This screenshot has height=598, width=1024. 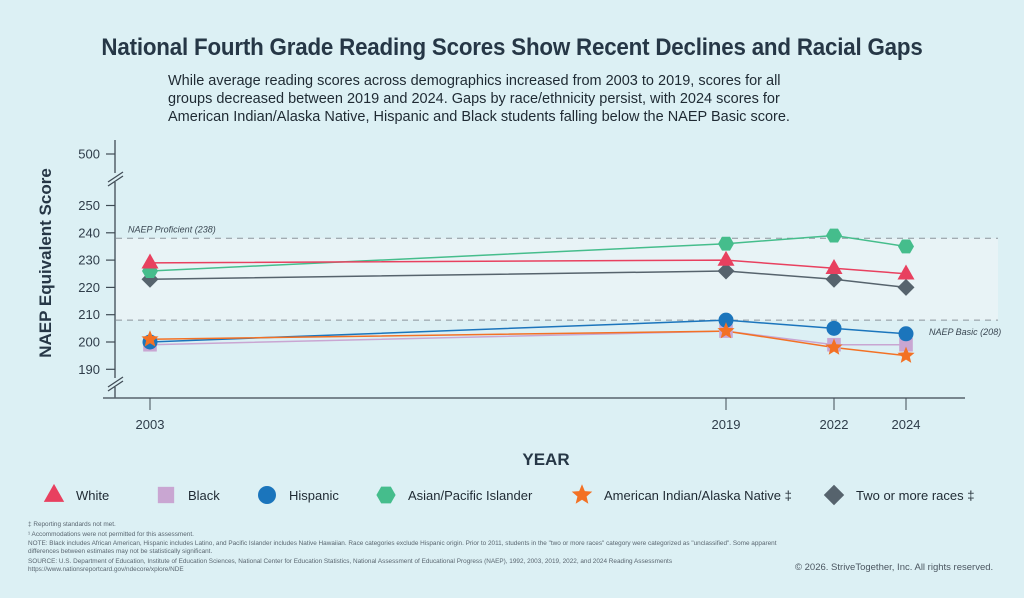 What do you see at coordinates (172, 229) in the screenshot?
I see `naep-proficient-label: NAEP Proficient (238)` at bounding box center [172, 229].